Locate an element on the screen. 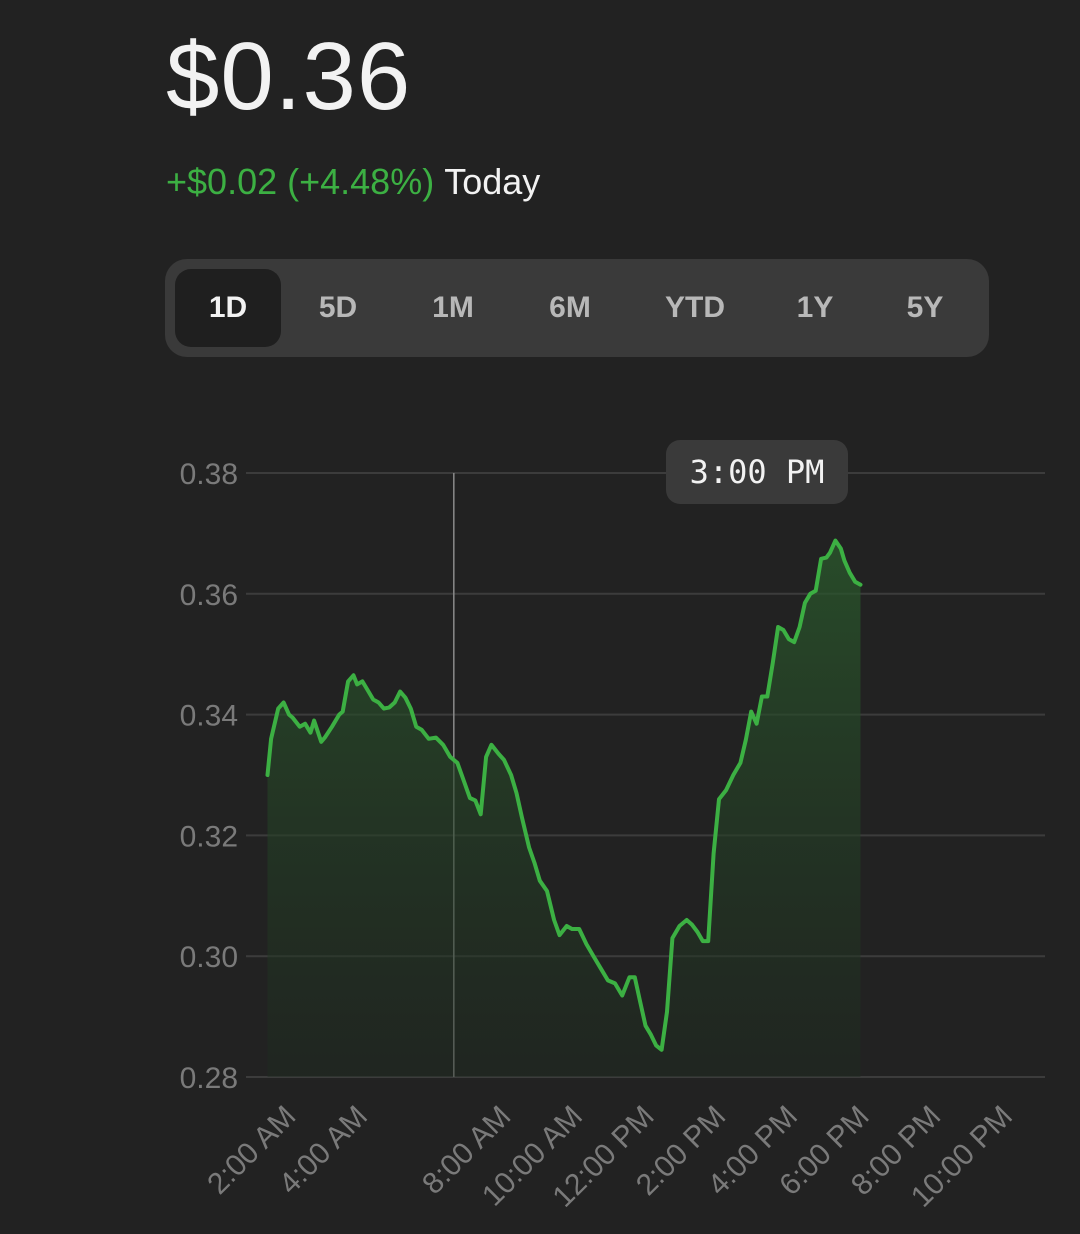 This screenshot has width=1080, height=1234. range-tab-5y: 5Y is located at coordinates (925, 307).